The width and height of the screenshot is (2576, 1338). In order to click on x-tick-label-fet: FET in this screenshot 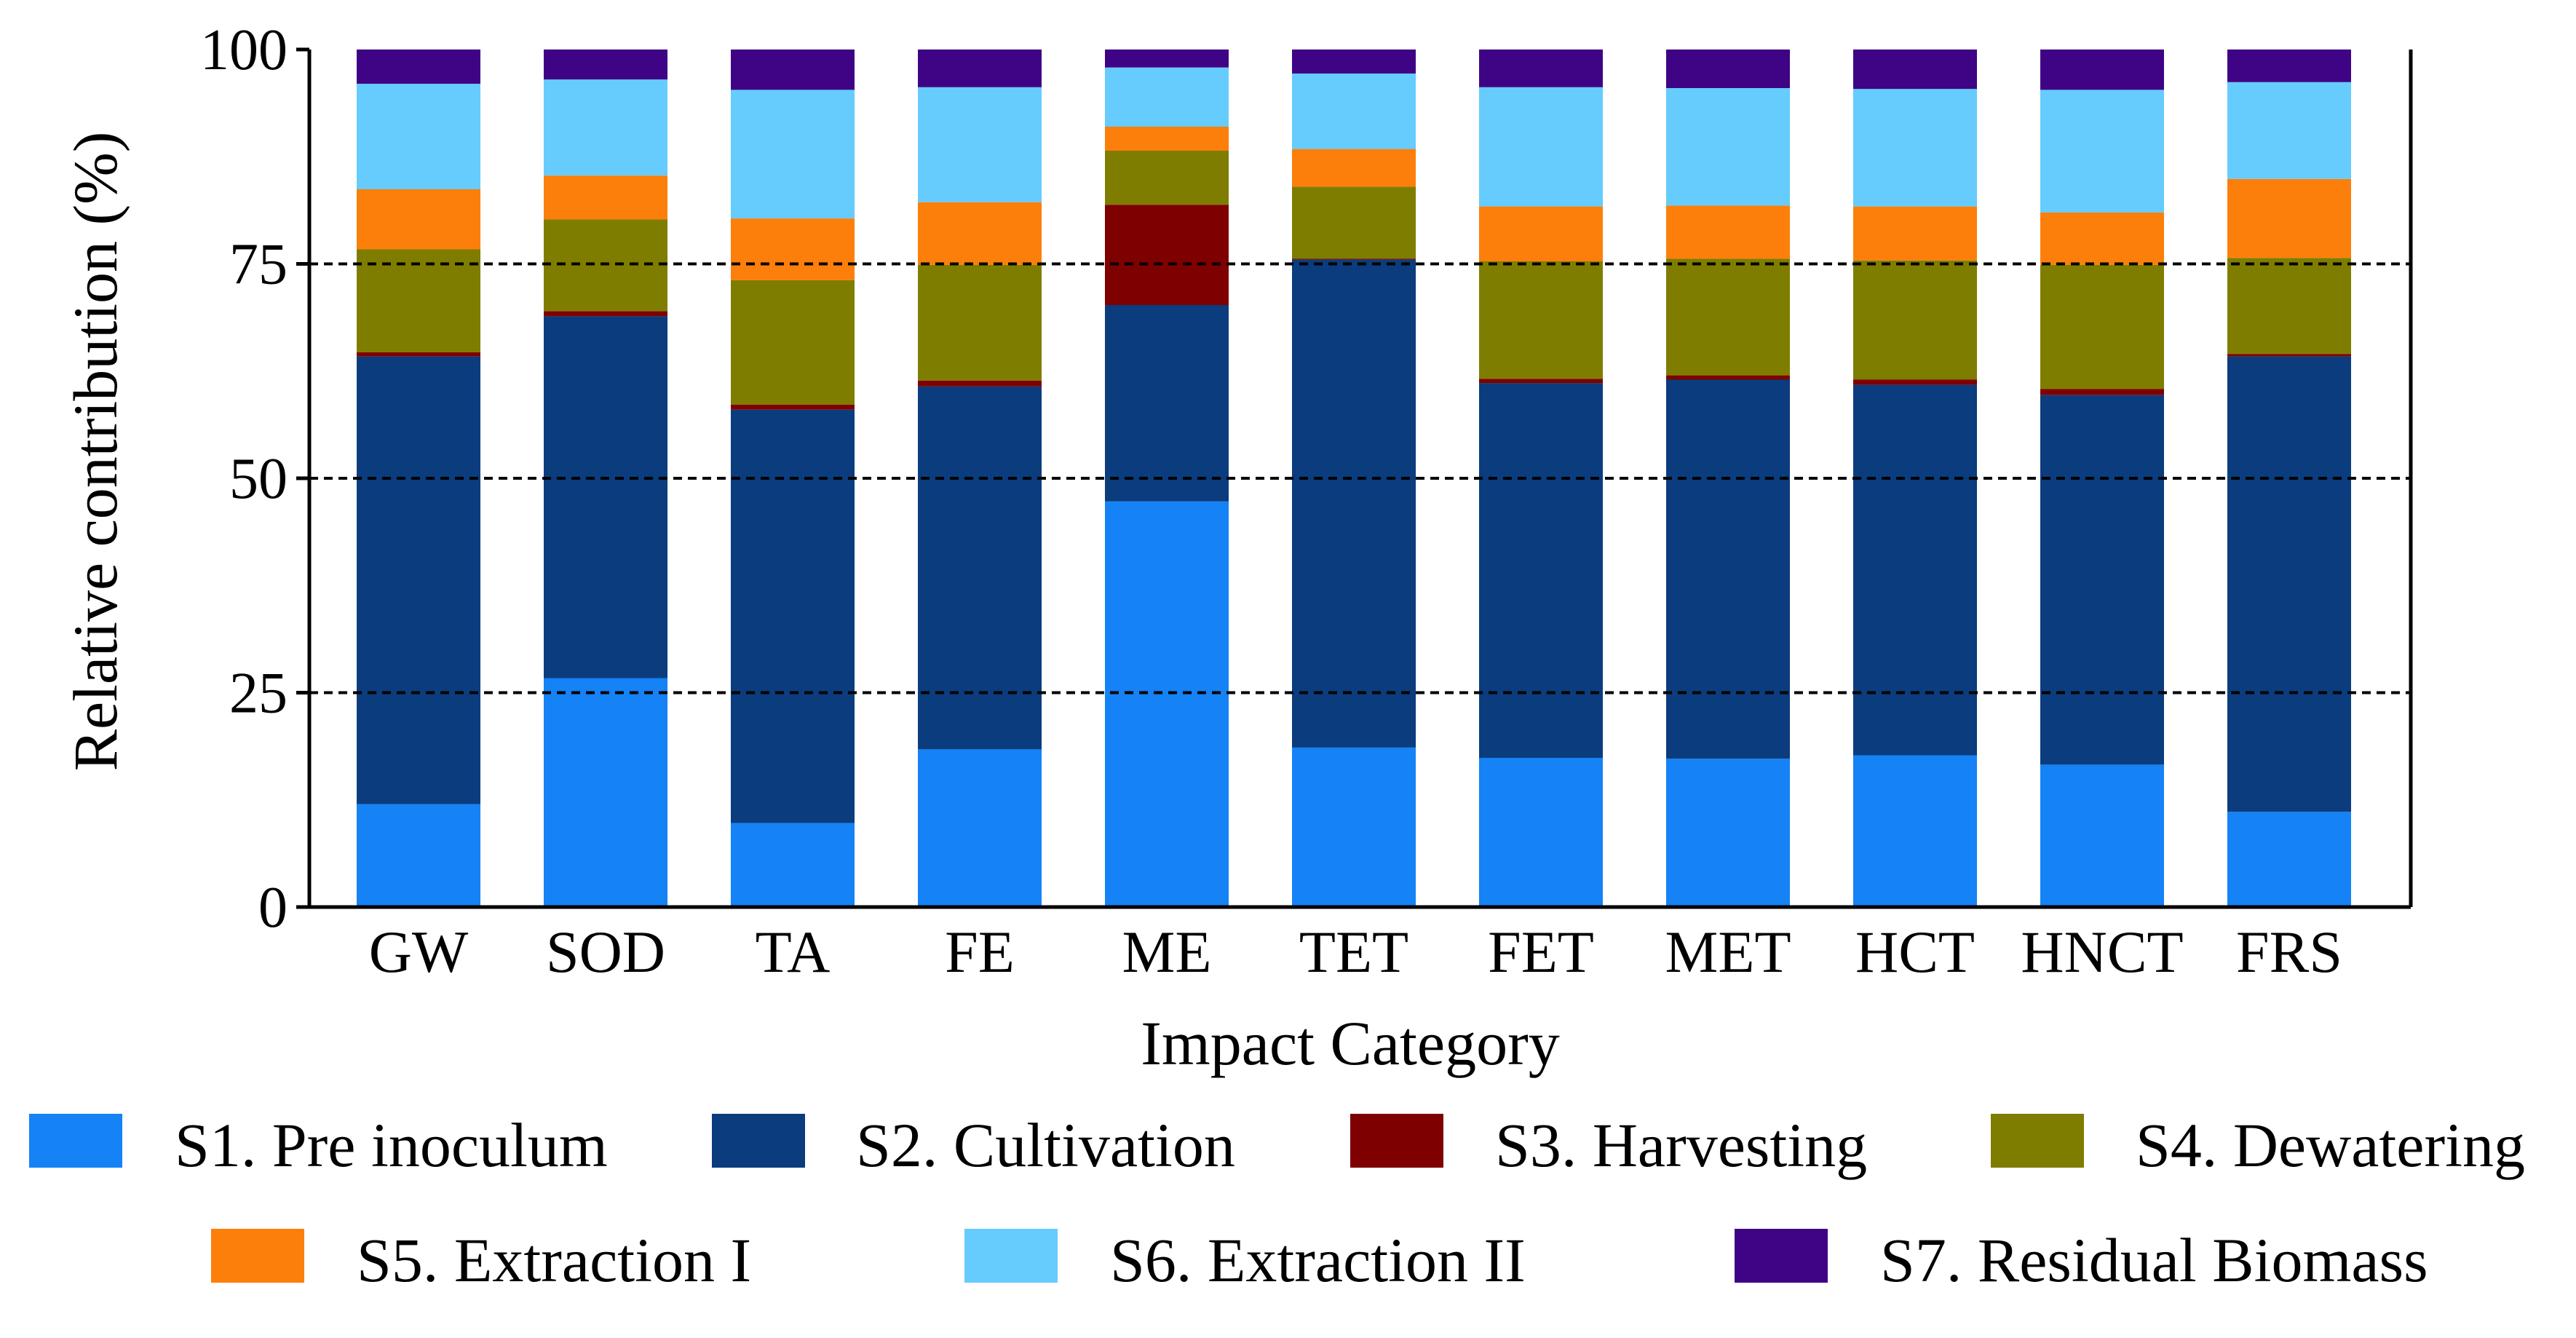, I will do `click(1541, 952)`.